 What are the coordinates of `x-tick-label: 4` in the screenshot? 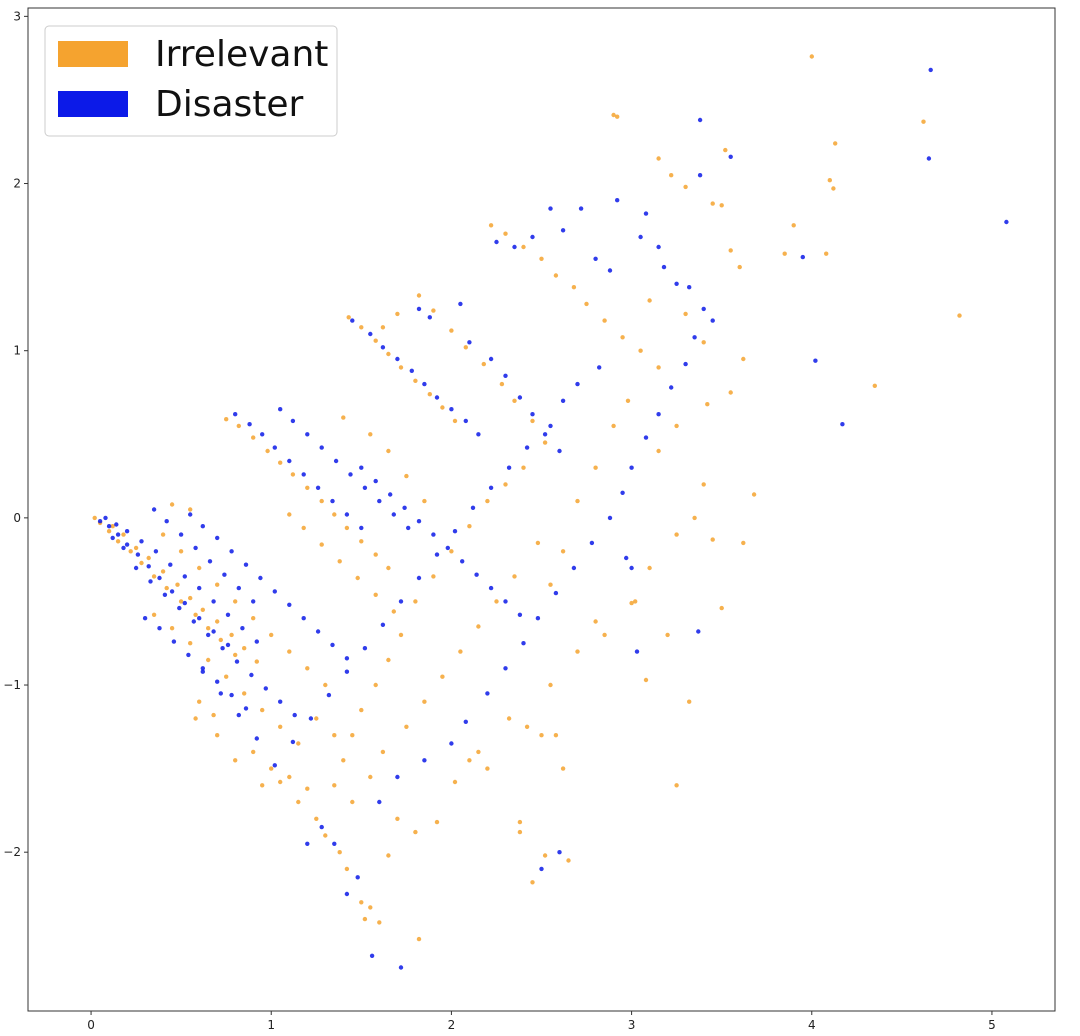 It's located at (812, 1025).